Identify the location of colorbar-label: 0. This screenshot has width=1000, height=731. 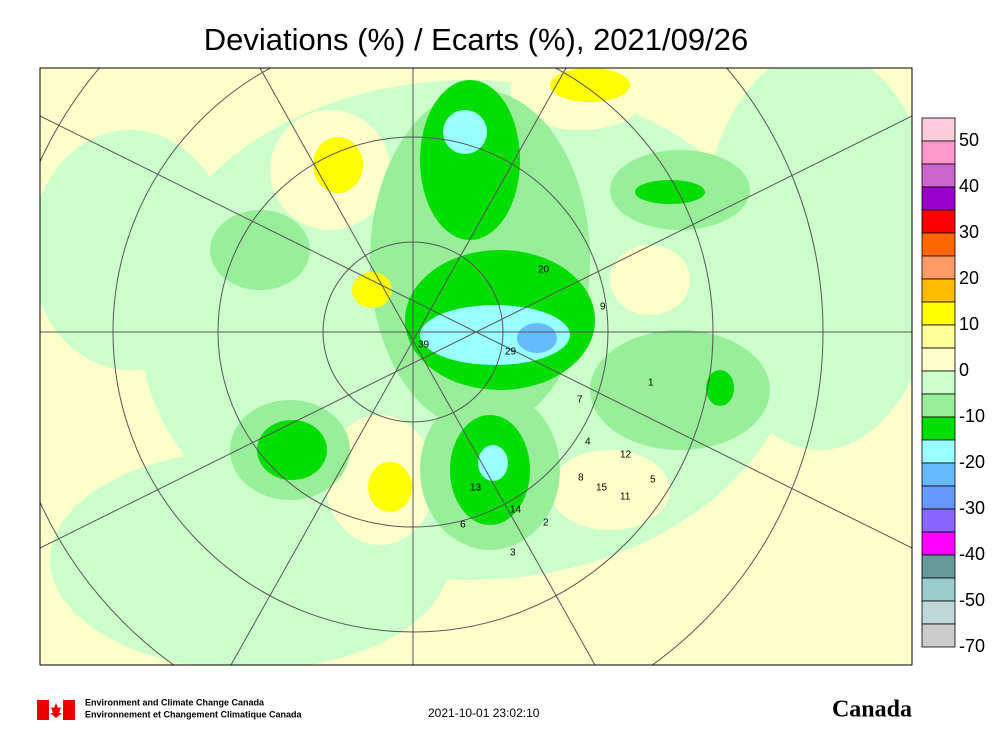
(964, 370).